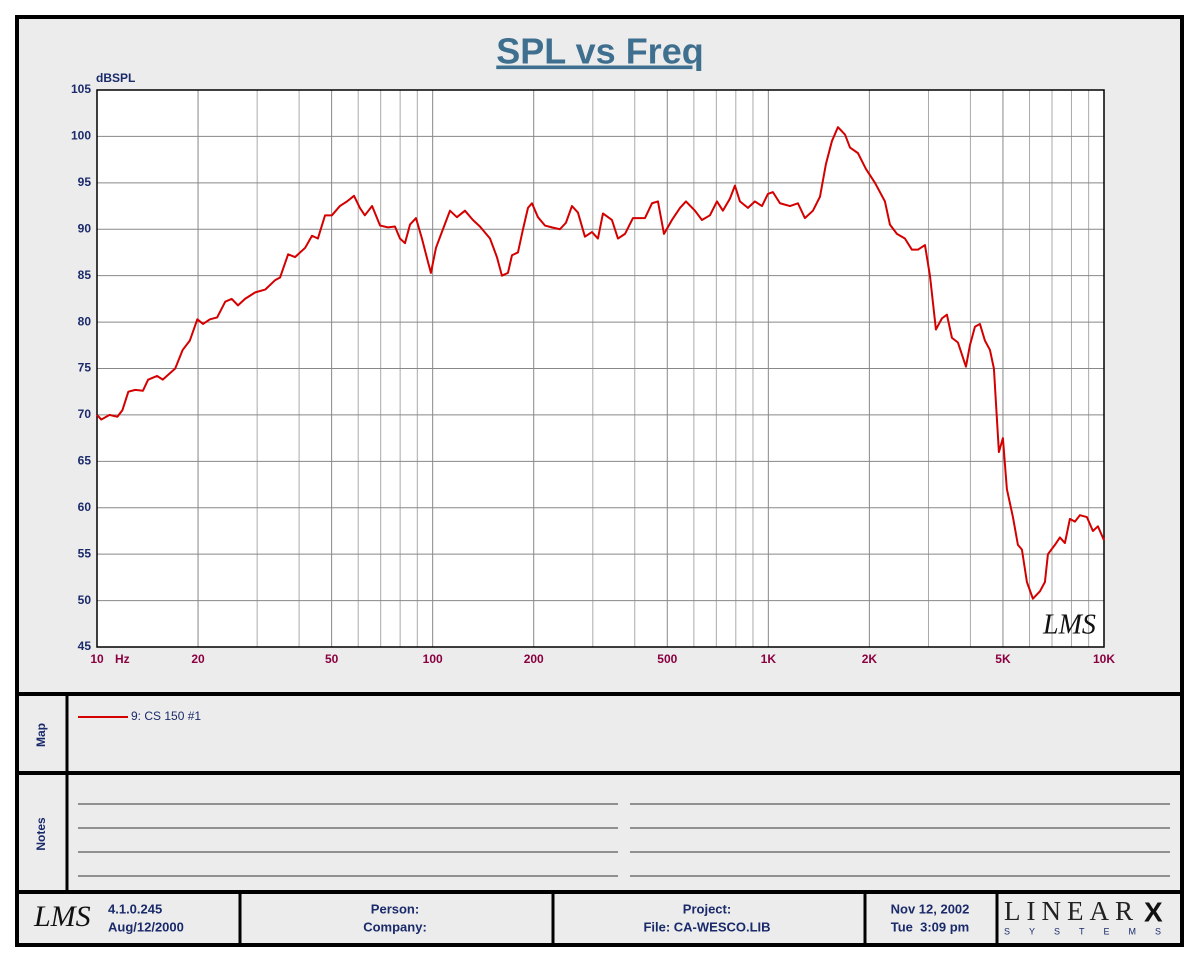 This screenshot has height=960, width=1200. Describe the element at coordinates (85, 646) in the screenshot. I see `y-tick-label: 45` at that location.